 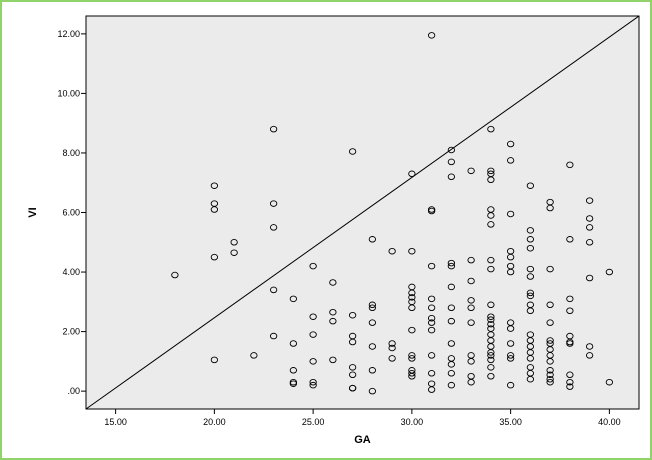 I want to click on x-axis-title: GA, so click(x=362, y=440).